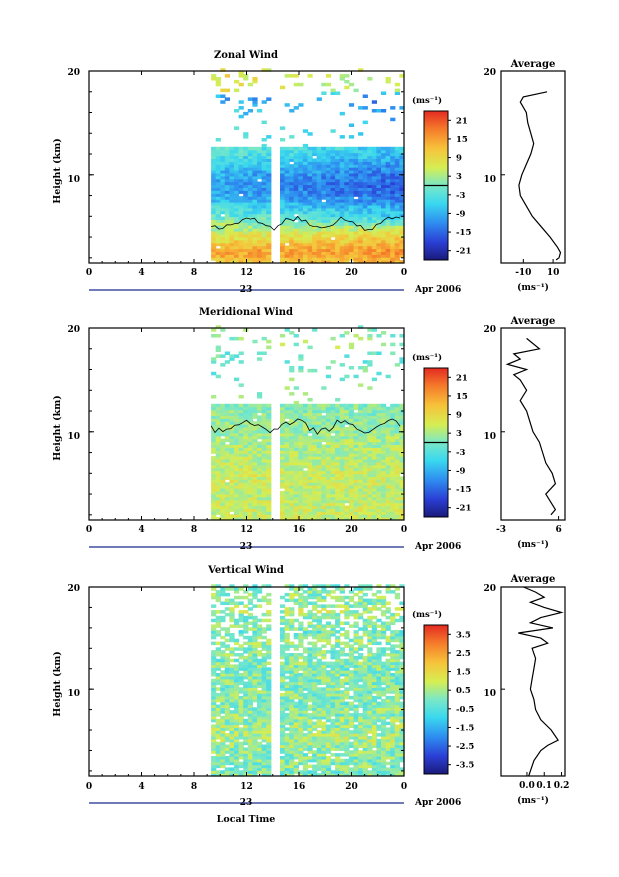 Image resolution: width=619 pixels, height=877 pixels. What do you see at coordinates (533, 544) in the screenshot?
I see `profile-unit: (ms⁻¹)` at bounding box center [533, 544].